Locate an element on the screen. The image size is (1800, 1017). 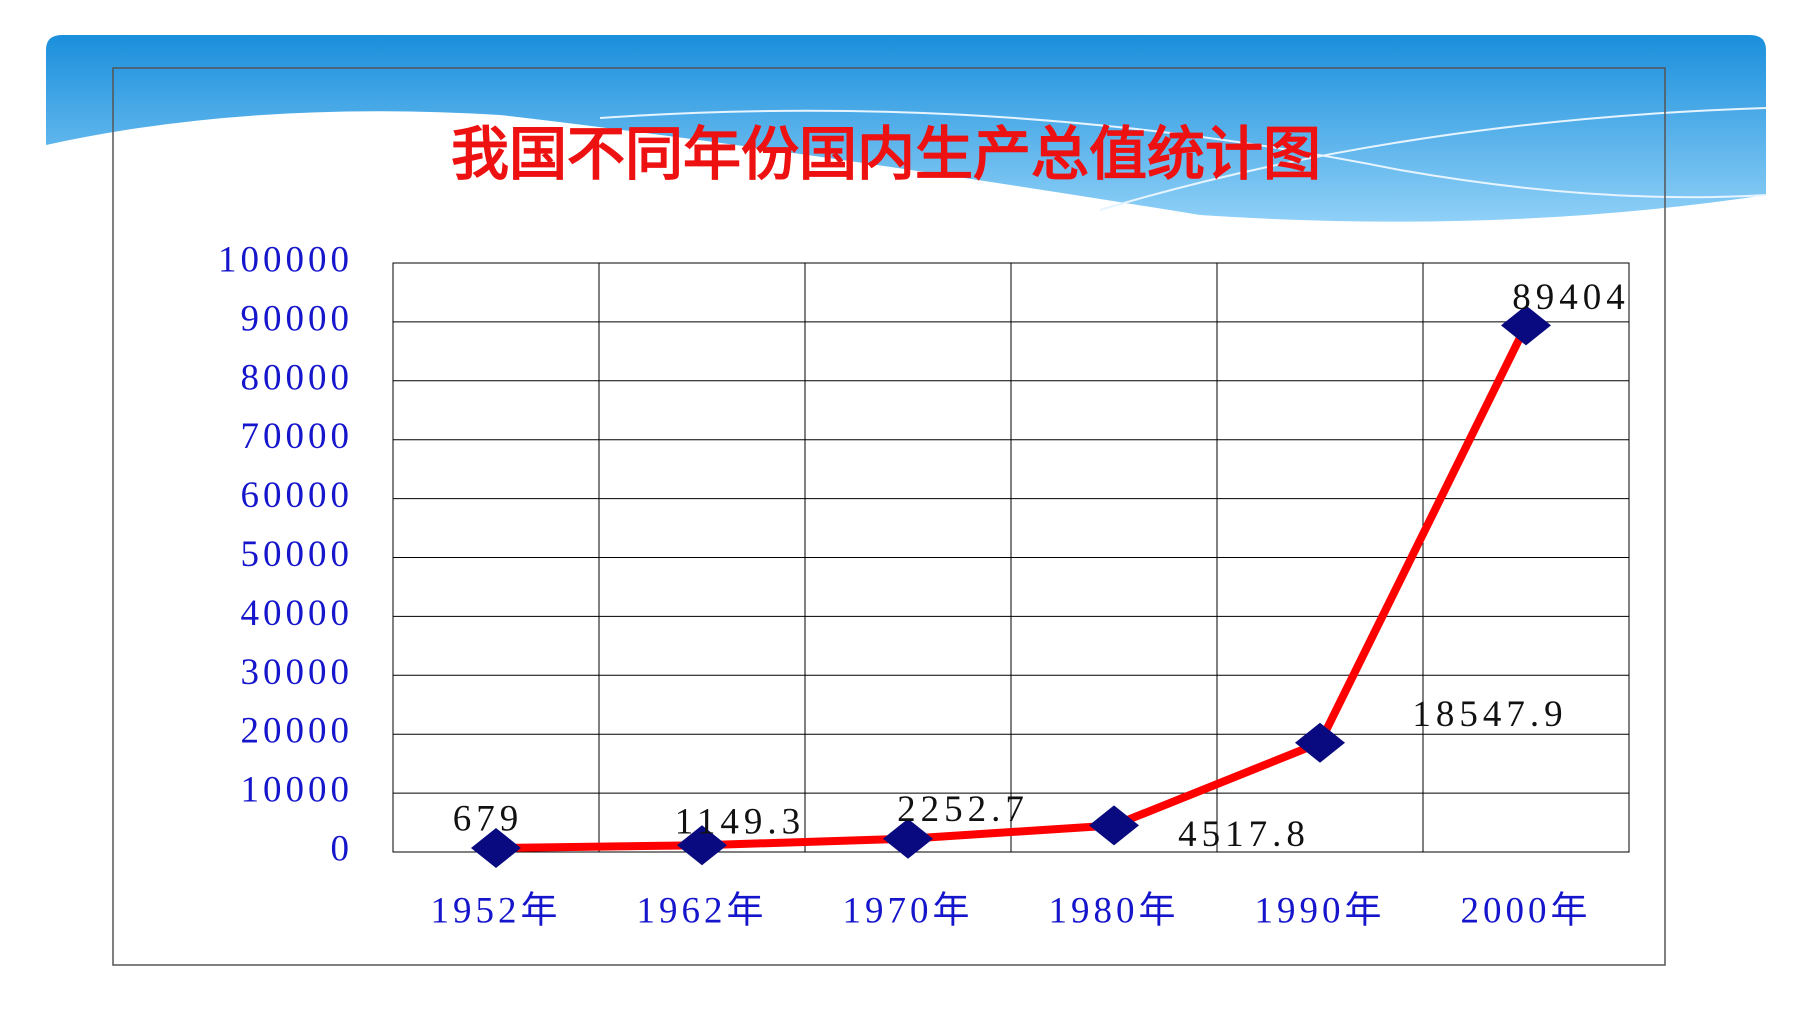
data-label: 679 is located at coordinates (488, 818).